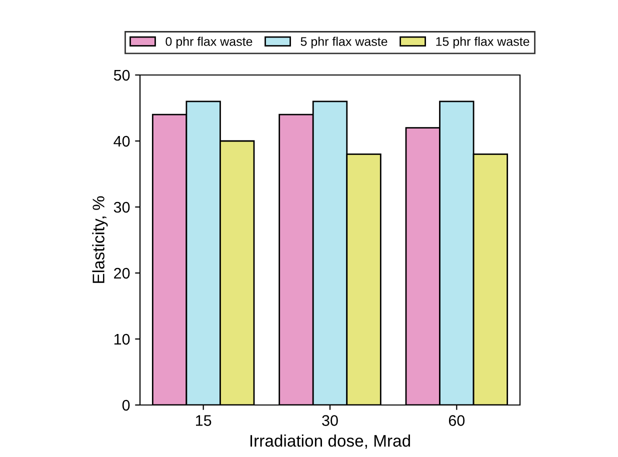 Image resolution: width=618 pixels, height=457 pixels. Describe the element at coordinates (122, 339) in the screenshot. I see `y-tick-label: 10` at that location.